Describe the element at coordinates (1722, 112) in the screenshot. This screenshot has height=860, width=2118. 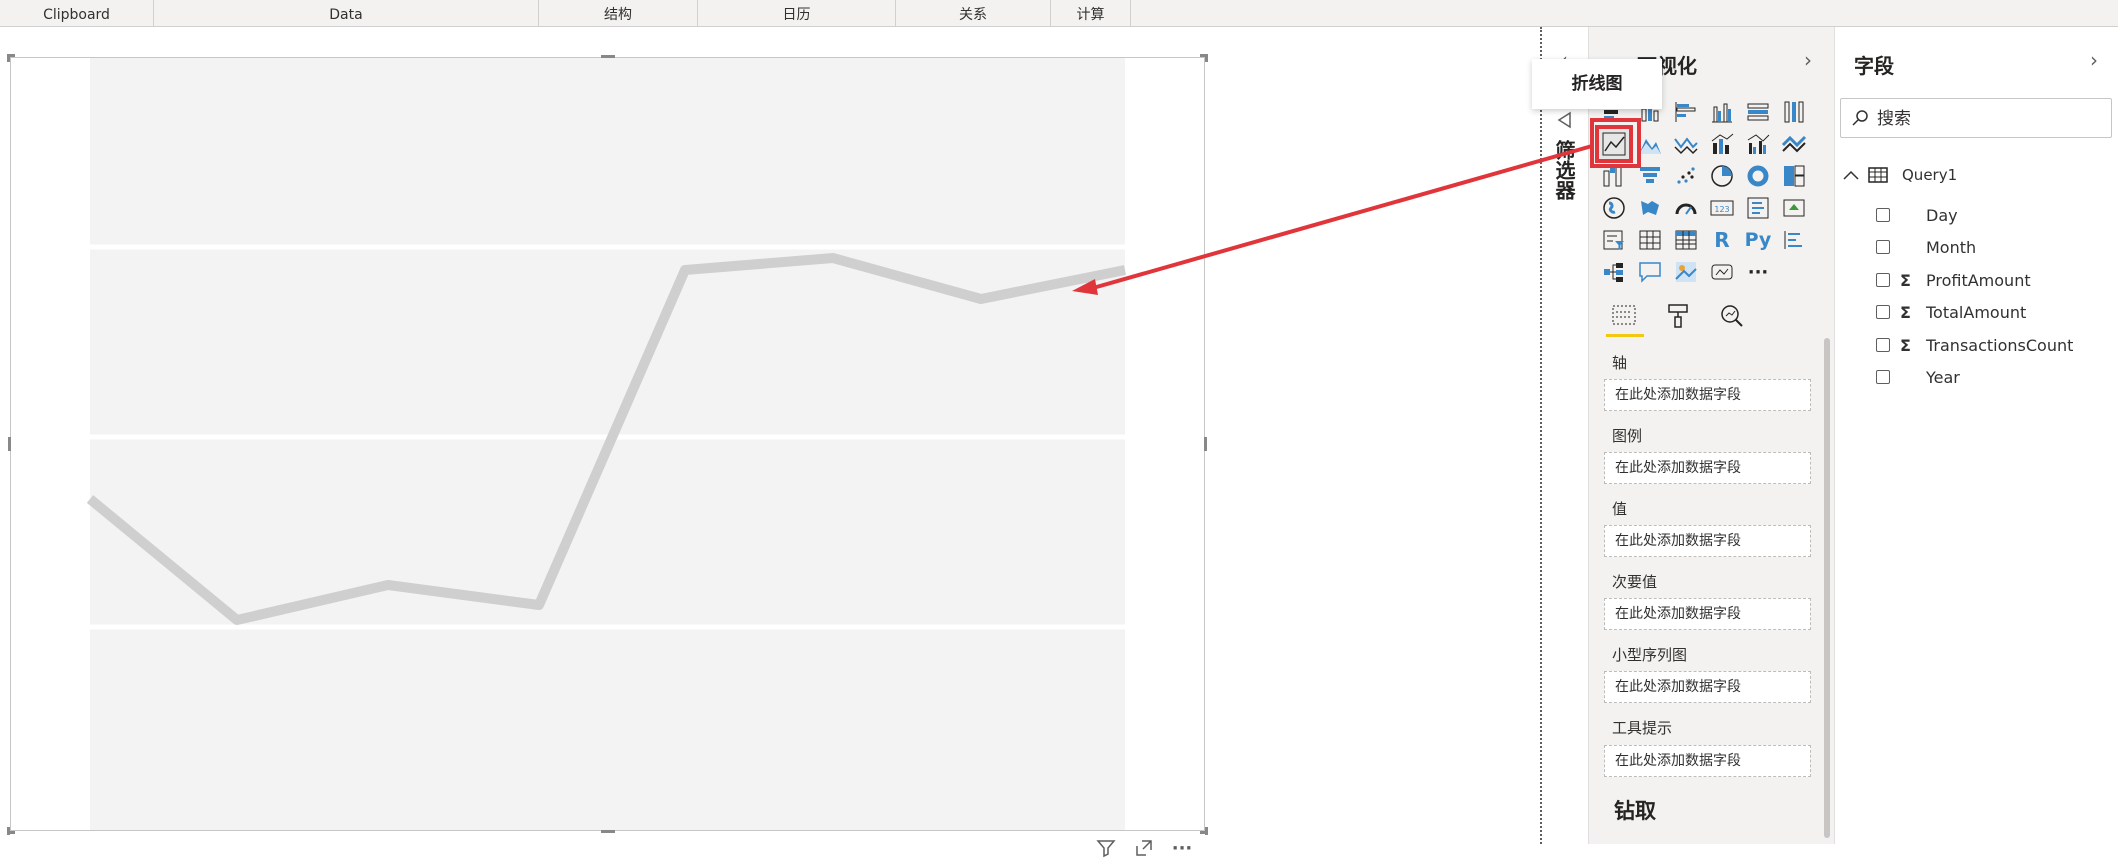
I see `clustered-column-chart-icon` at that location.